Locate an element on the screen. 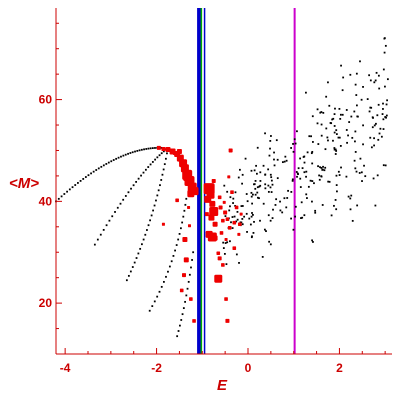  red-point-series is located at coordinates (199, 234).